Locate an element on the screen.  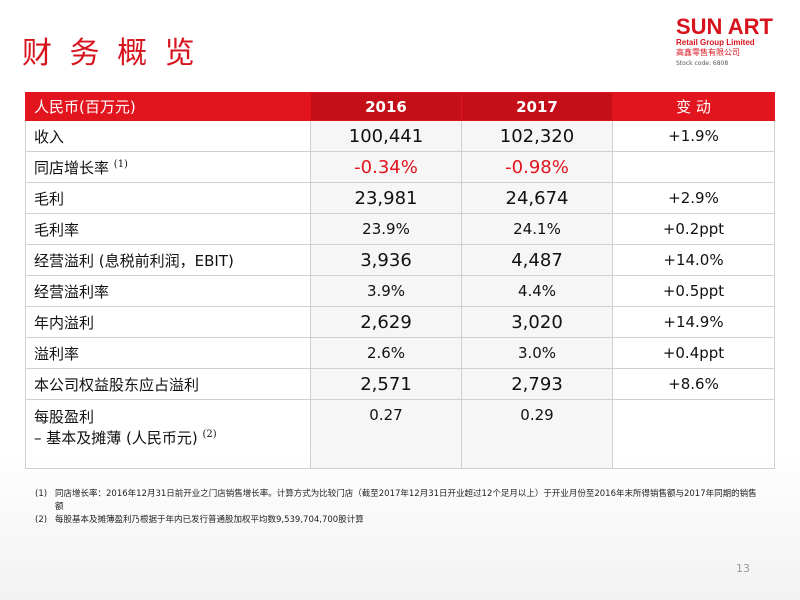
cell: +8.6% is located at coordinates (693, 384).